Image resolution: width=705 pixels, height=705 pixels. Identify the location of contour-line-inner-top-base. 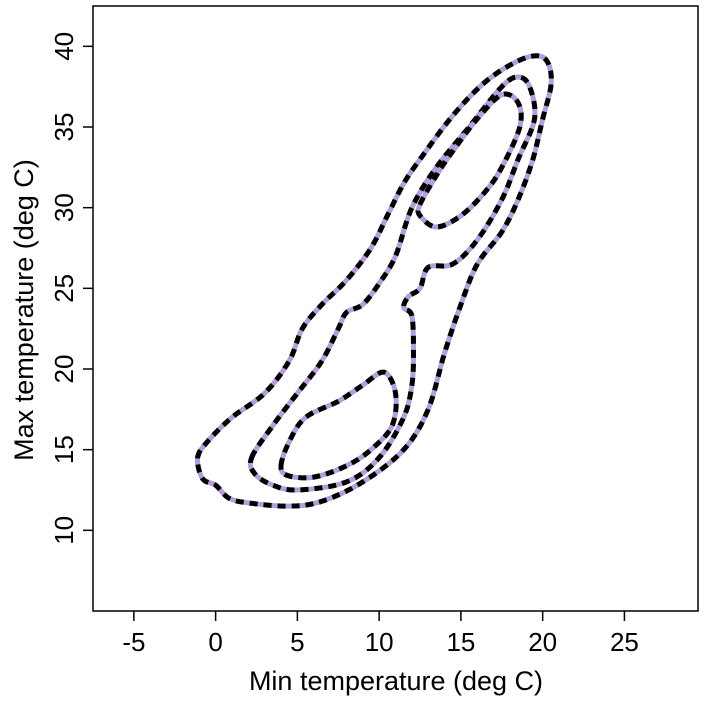
(469, 160).